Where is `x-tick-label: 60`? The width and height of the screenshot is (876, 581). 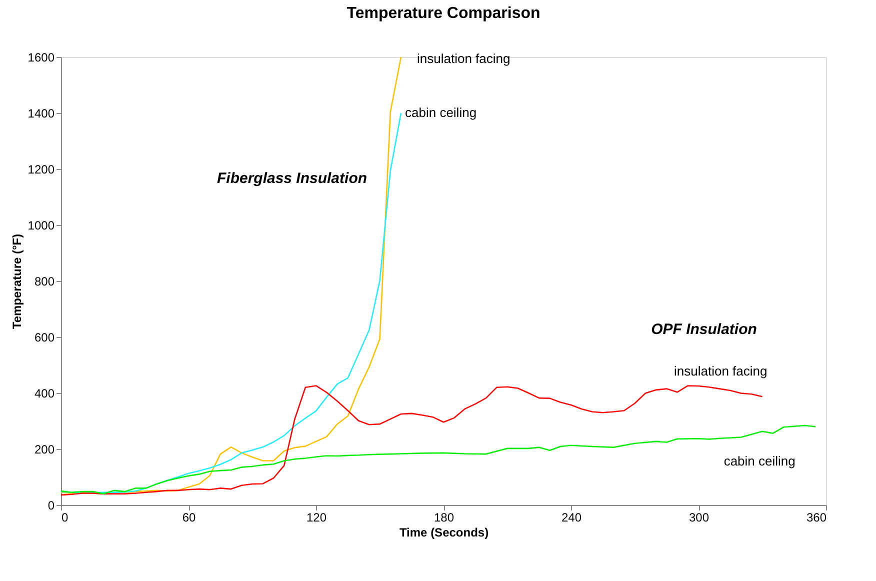 x-tick-label: 60 is located at coordinates (189, 517).